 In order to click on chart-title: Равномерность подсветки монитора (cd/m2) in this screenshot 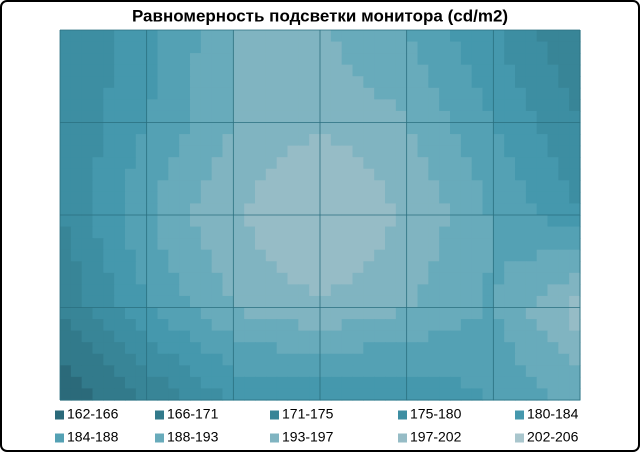, I will do `click(320, 15)`.